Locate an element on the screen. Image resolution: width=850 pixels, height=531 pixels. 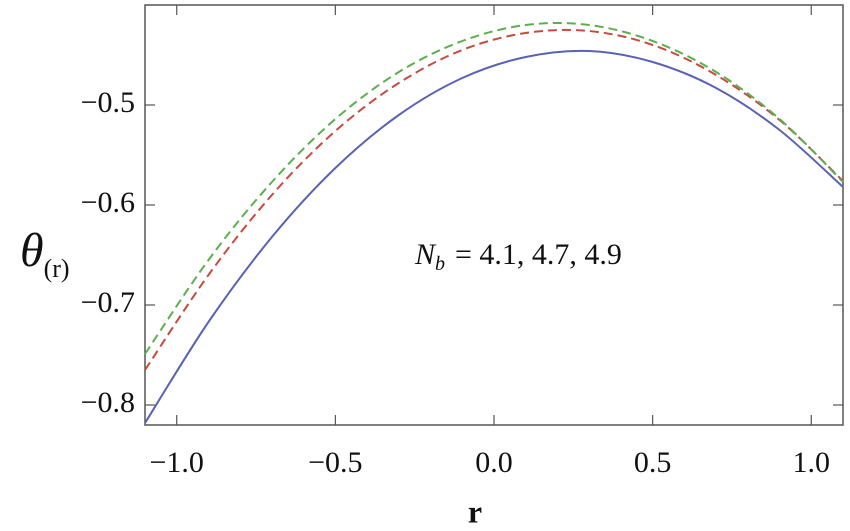
y-tick-label: −0.5 is located at coordinates (108, 102).